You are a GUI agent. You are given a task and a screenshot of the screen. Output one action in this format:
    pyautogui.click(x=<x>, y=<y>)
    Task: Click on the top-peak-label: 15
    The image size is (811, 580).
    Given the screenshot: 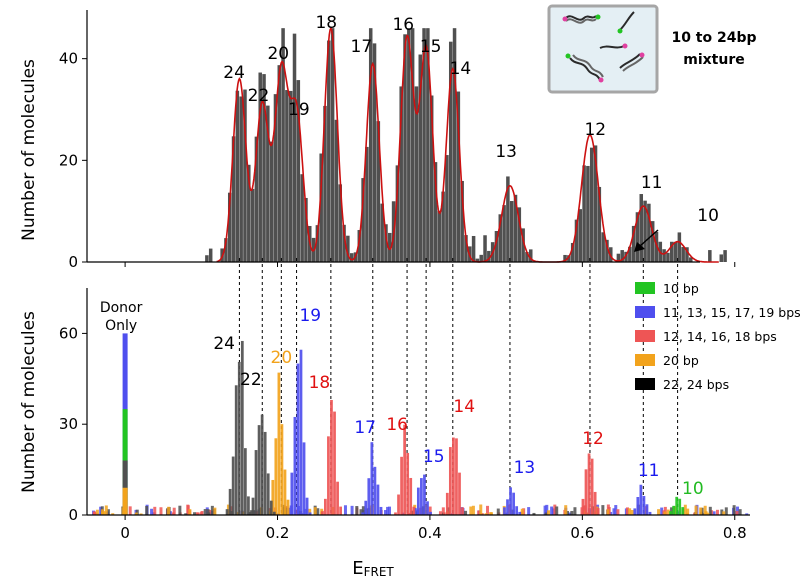 What is the action you would take?
    pyautogui.click(x=431, y=47)
    